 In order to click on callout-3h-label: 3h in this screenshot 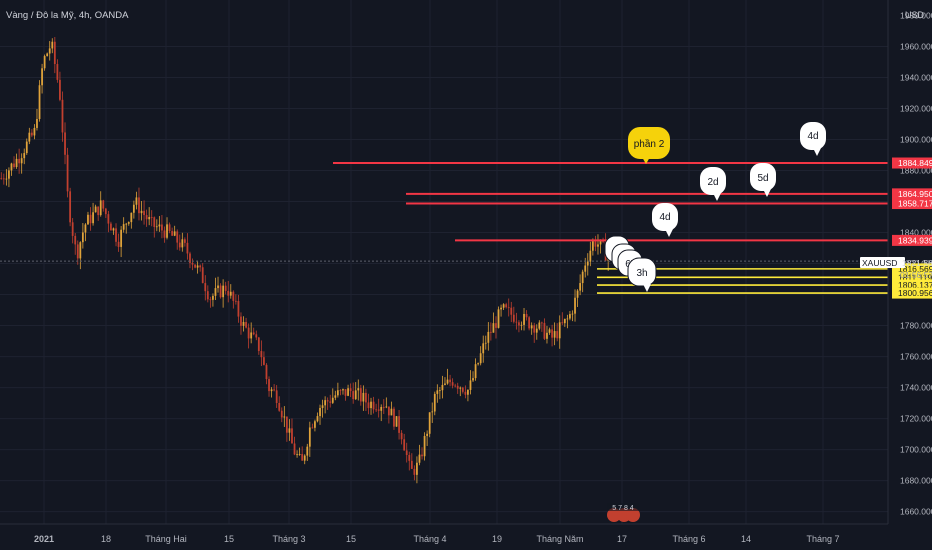, I will do `click(641, 273)`.